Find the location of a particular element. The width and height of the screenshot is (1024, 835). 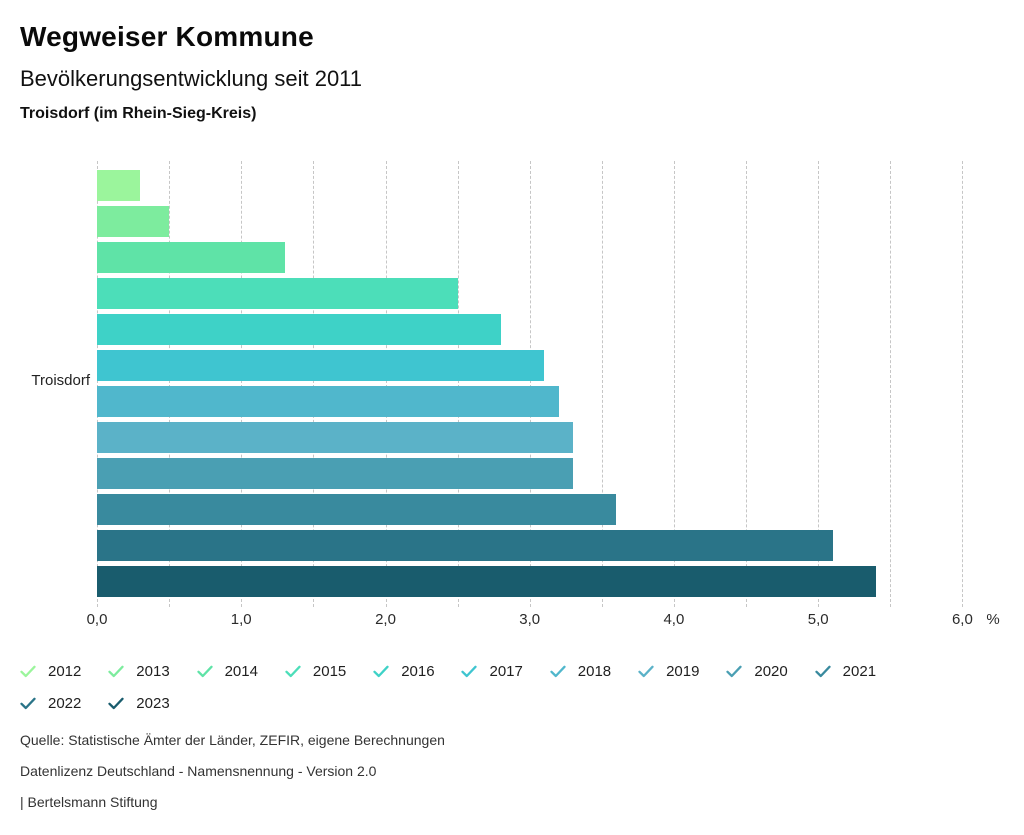

x-tick-label: 6,0 is located at coordinates (962, 619).